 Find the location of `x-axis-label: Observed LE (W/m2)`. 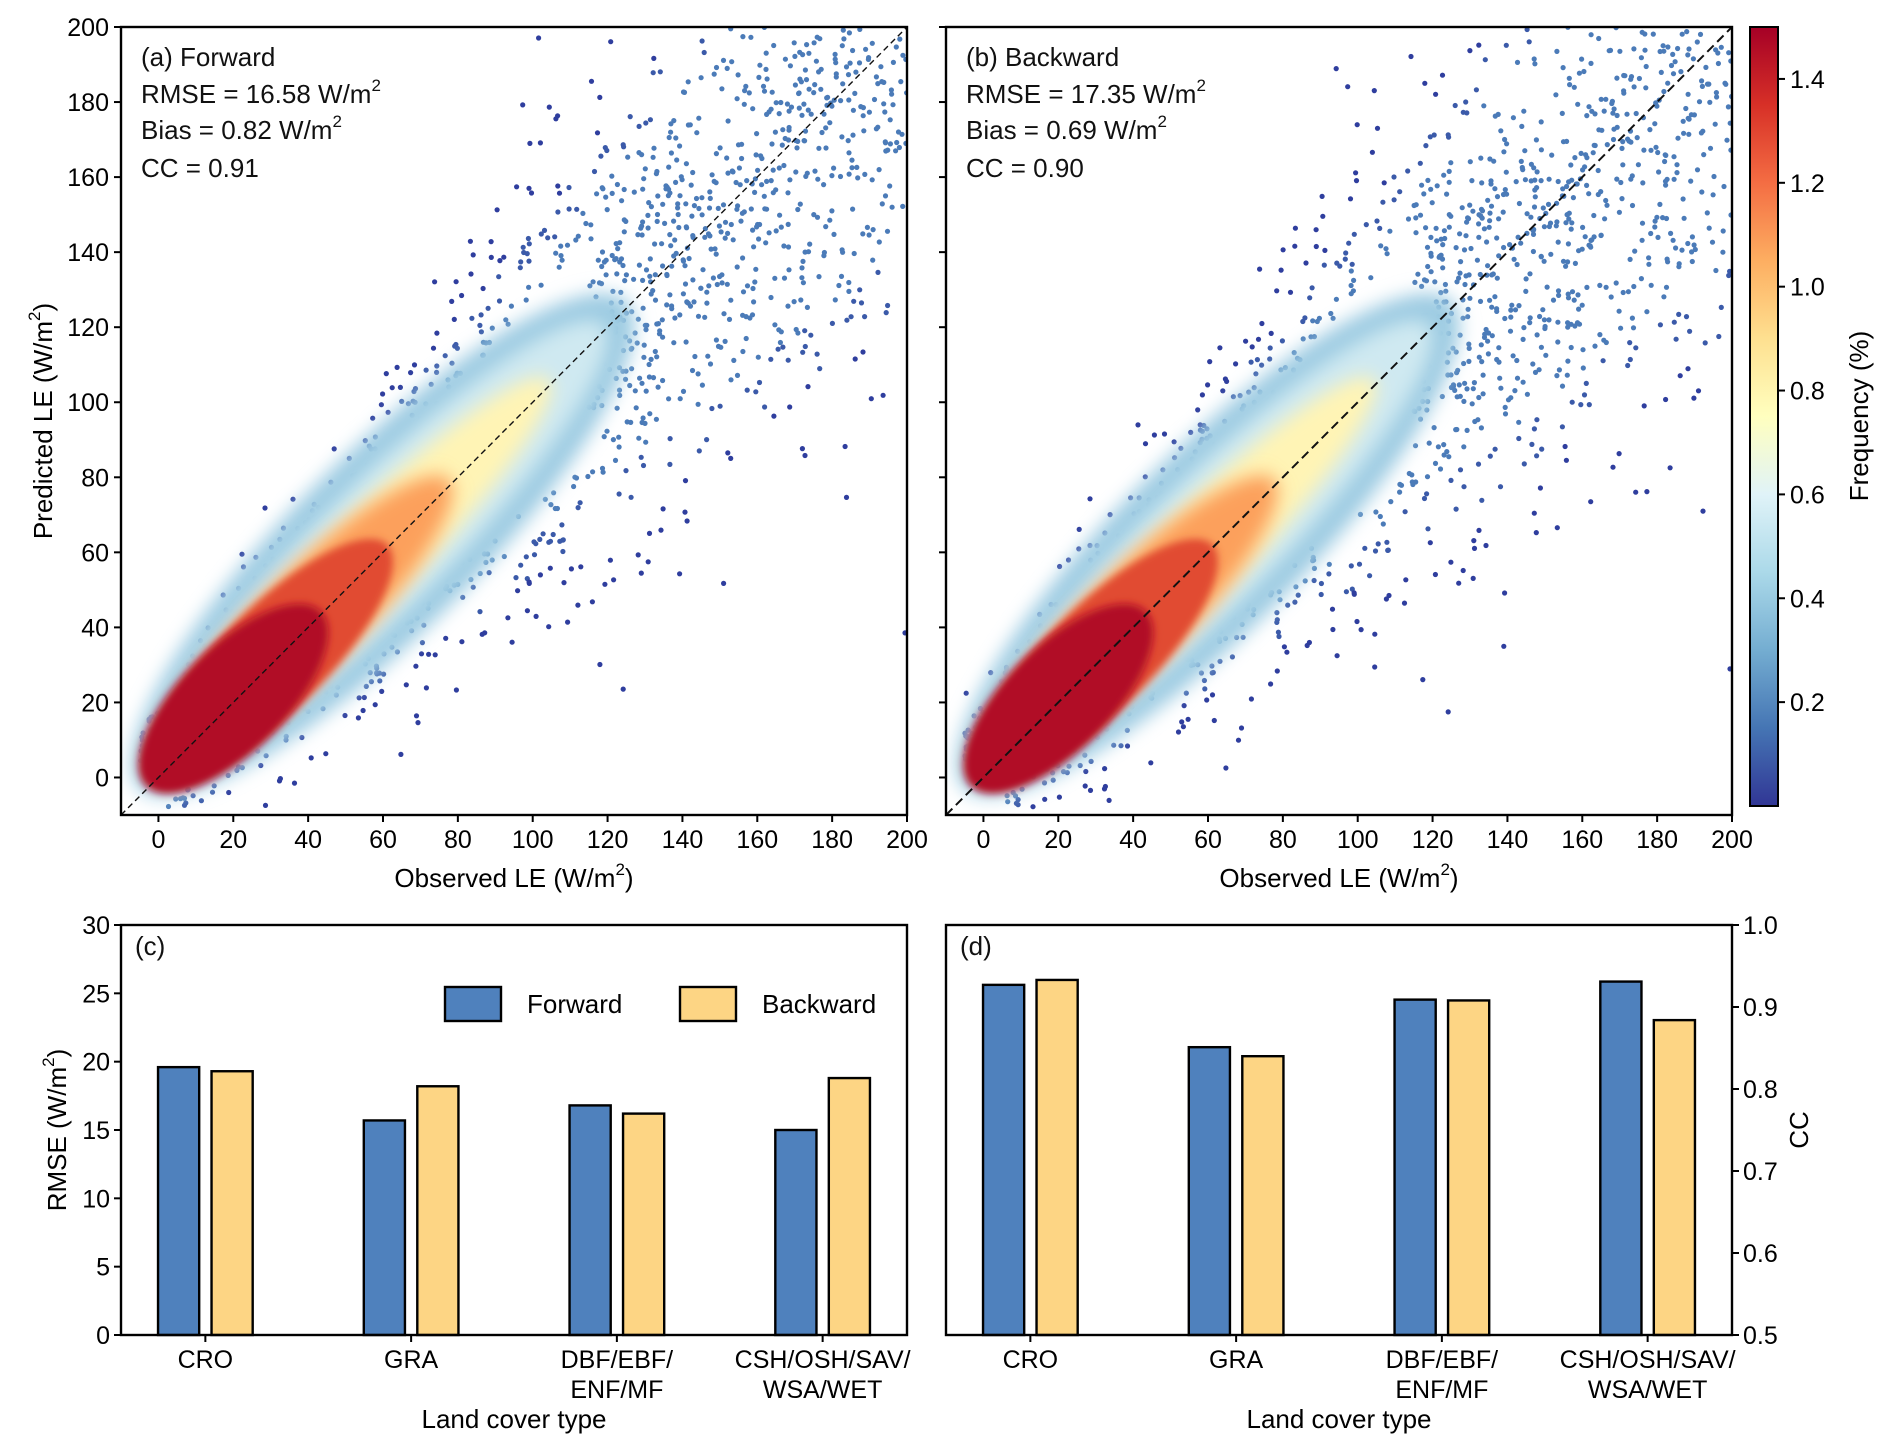

x-axis-label: Observed LE (W/m2) is located at coordinates (513, 876).